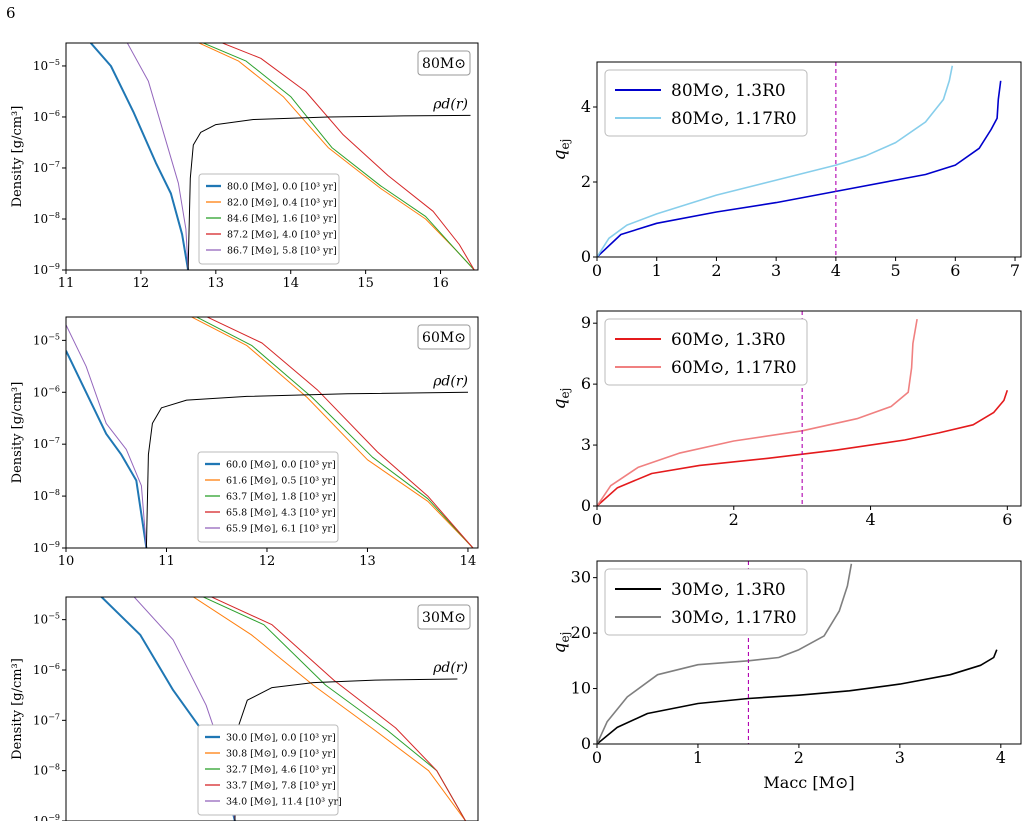 This screenshot has width=1028, height=821. I want to click on y-tick-label: 30, so click(581, 577).